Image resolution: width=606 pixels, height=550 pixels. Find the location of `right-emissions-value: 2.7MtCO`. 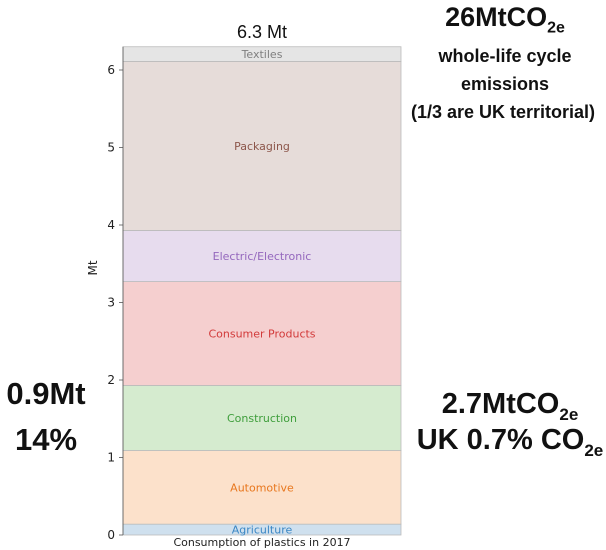

right-emissions-value: 2.7MtCO is located at coordinates (500, 404).